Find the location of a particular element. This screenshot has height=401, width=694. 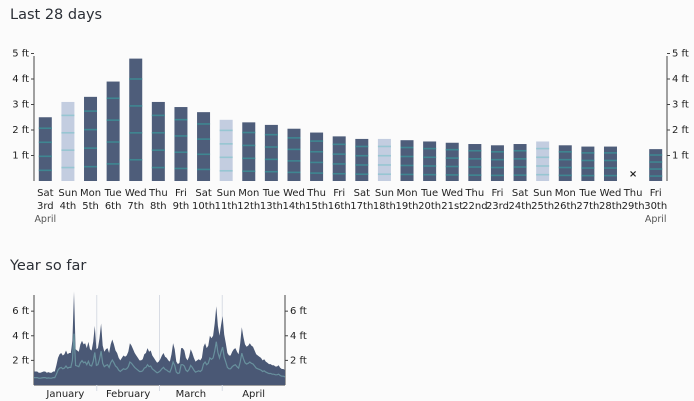

x-date-label: 23rd is located at coordinates (497, 206).